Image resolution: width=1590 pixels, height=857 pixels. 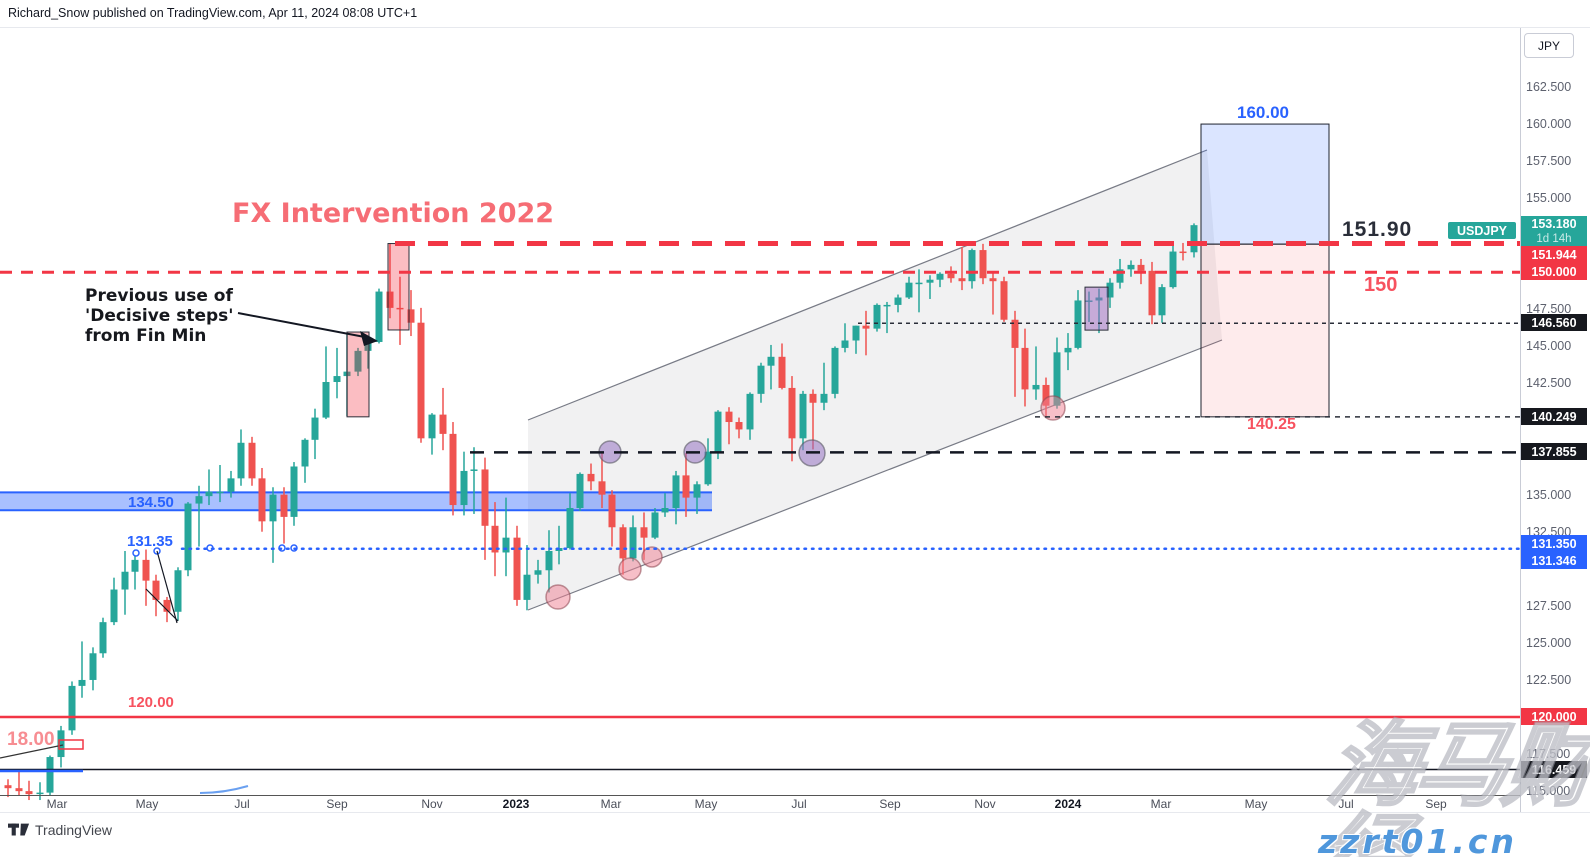 I want to click on annotation-arrow, so click(x=304, y=325).